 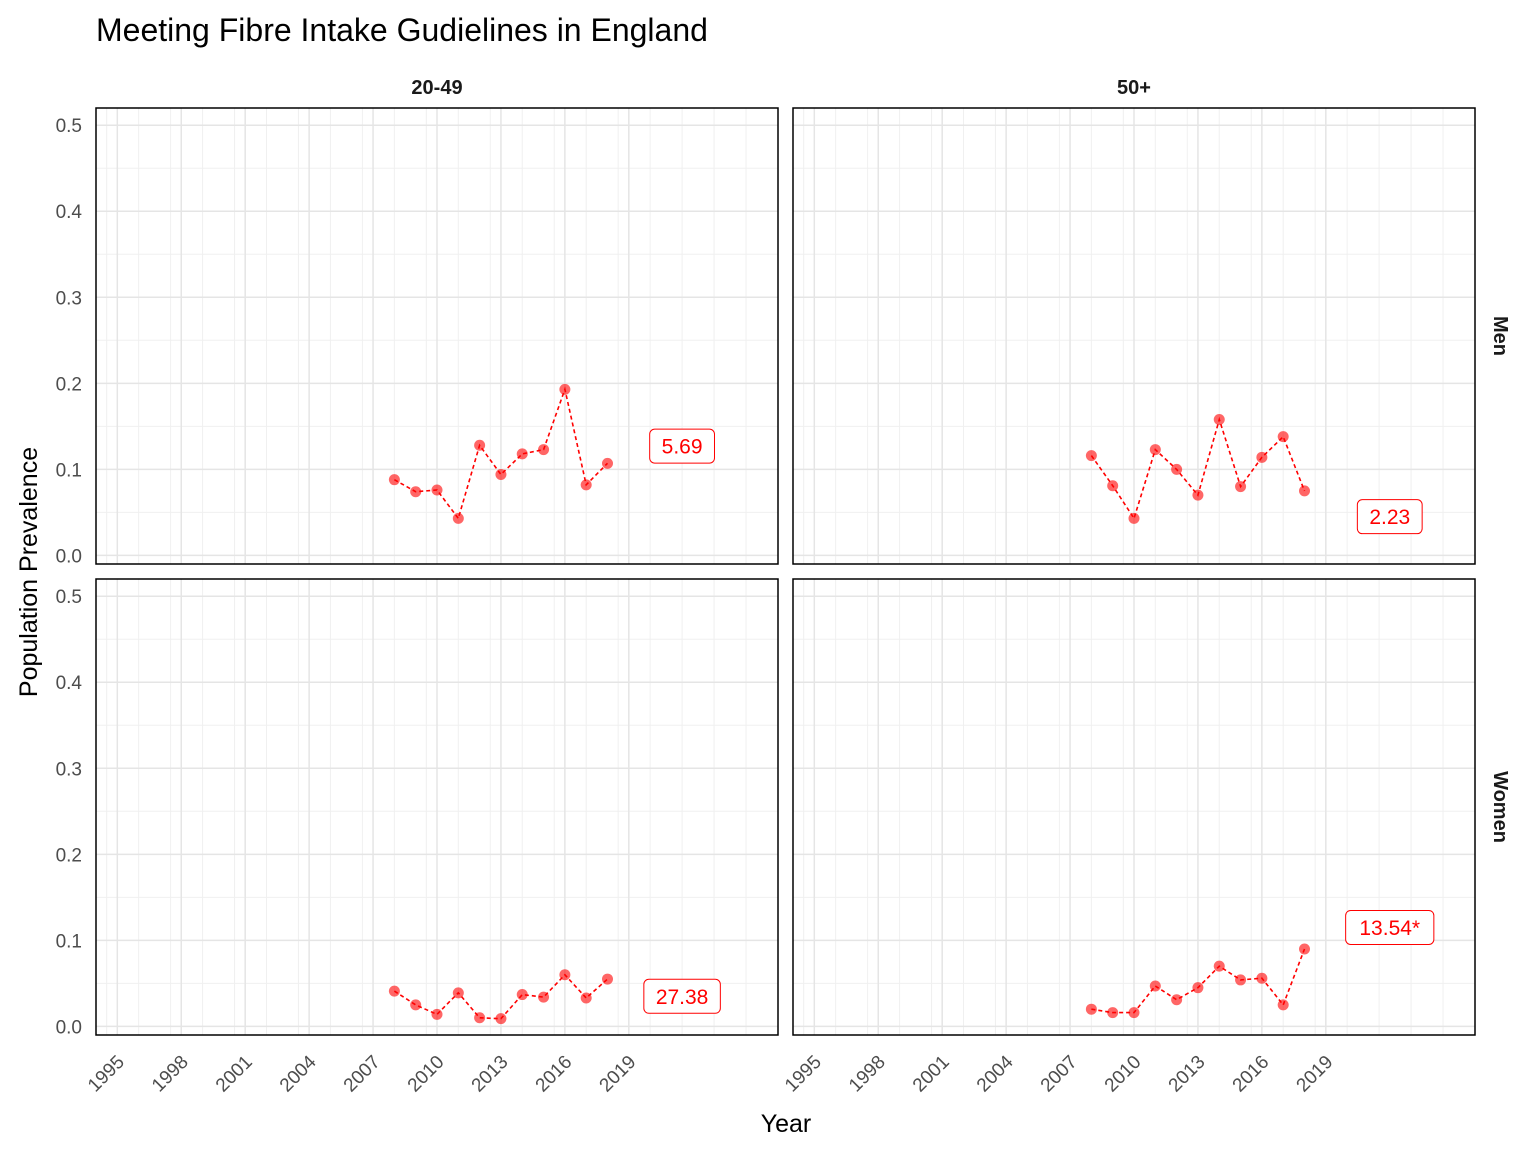 What do you see at coordinates (1500, 336) in the screenshot?
I see `facet-label-men: Men` at bounding box center [1500, 336].